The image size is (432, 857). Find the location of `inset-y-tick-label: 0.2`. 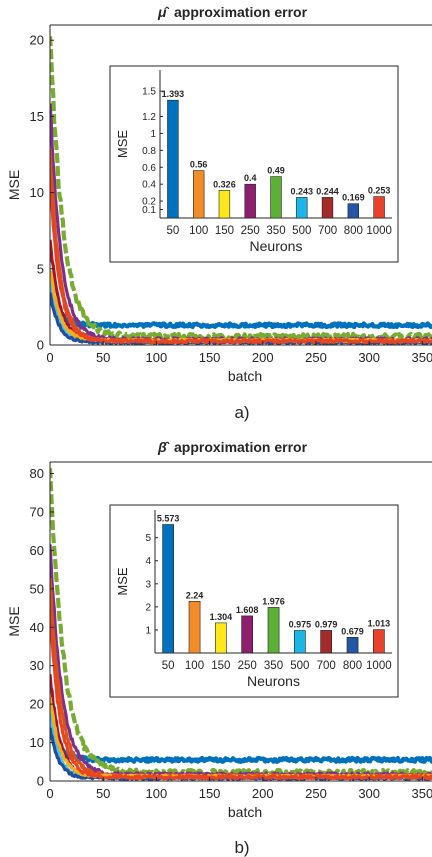

inset-y-tick-label: 0.2 is located at coordinates (149, 202).